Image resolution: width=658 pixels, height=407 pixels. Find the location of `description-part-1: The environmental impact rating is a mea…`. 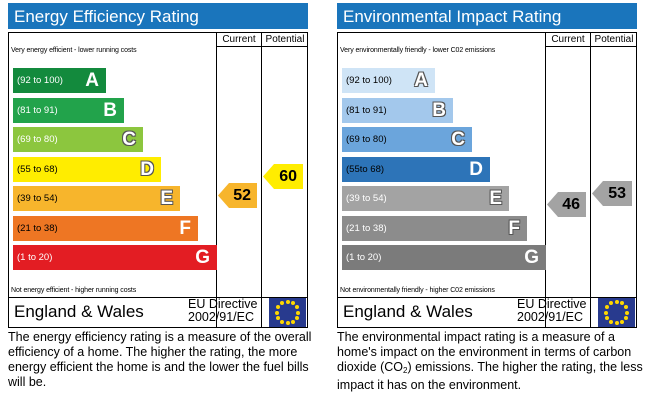

description-part-1: The environmental impact rating is a mea… is located at coordinates (484, 352).